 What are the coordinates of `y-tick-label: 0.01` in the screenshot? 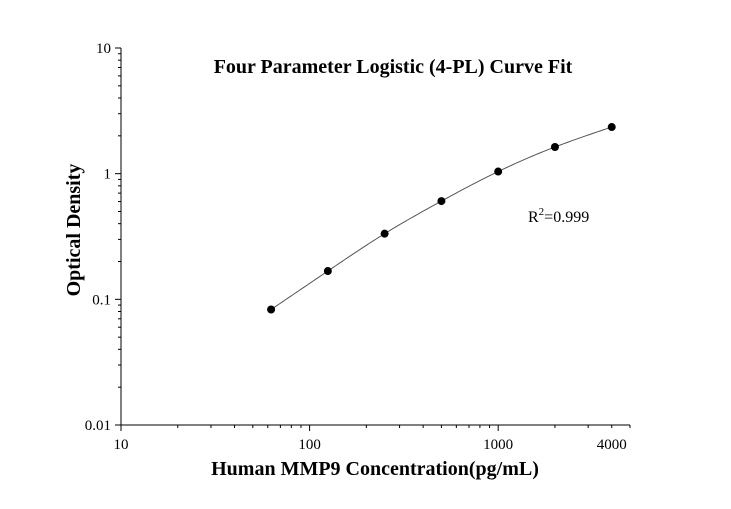 It's located at (98, 426).